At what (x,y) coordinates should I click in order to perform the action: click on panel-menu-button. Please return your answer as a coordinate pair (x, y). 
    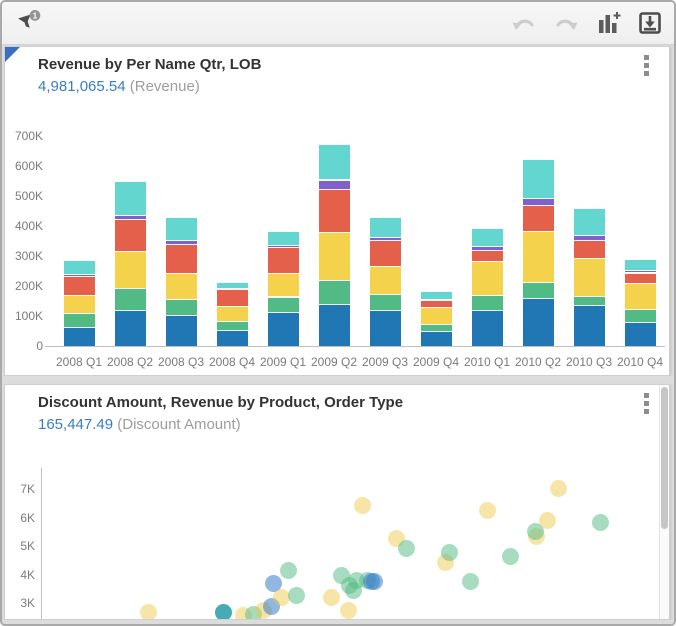
    Looking at the image, I should click on (646, 407).